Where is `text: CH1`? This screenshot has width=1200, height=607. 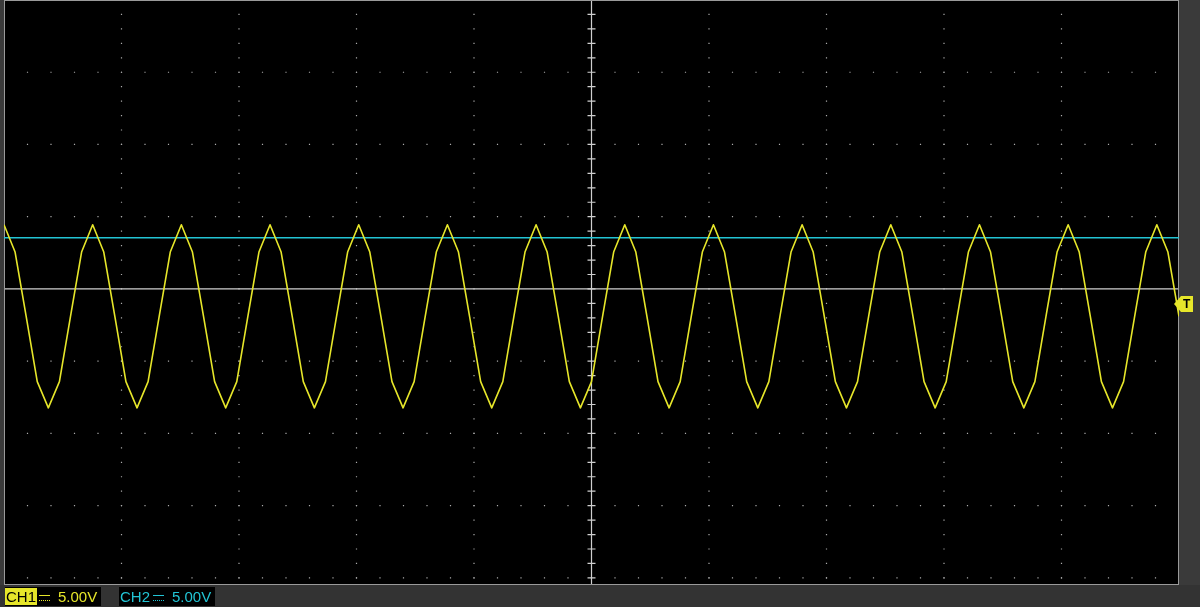
text: CH1 is located at coordinates (21, 596).